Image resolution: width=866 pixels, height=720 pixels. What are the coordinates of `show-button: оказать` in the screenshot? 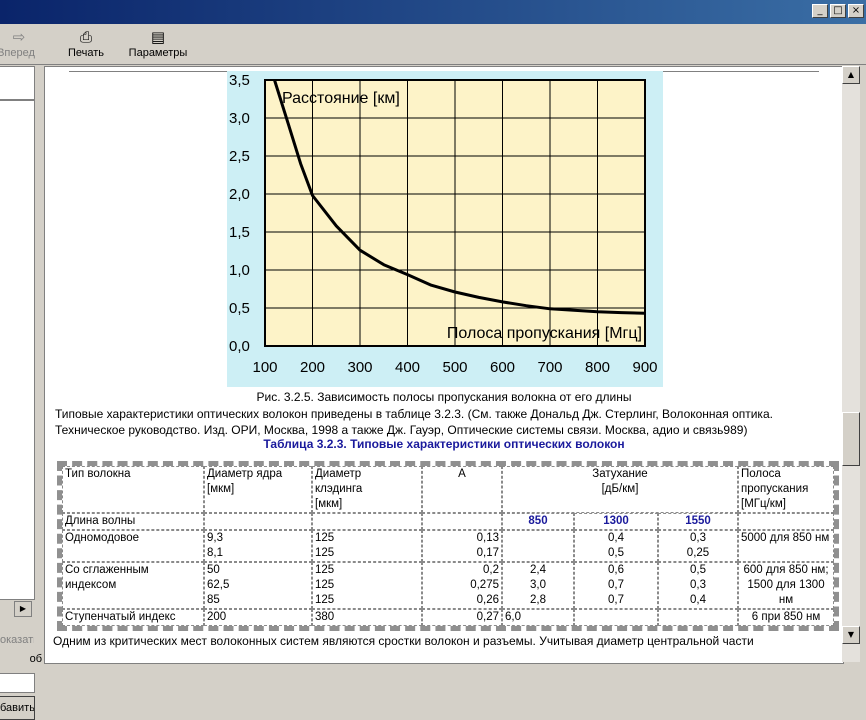 It's located at (17, 640).